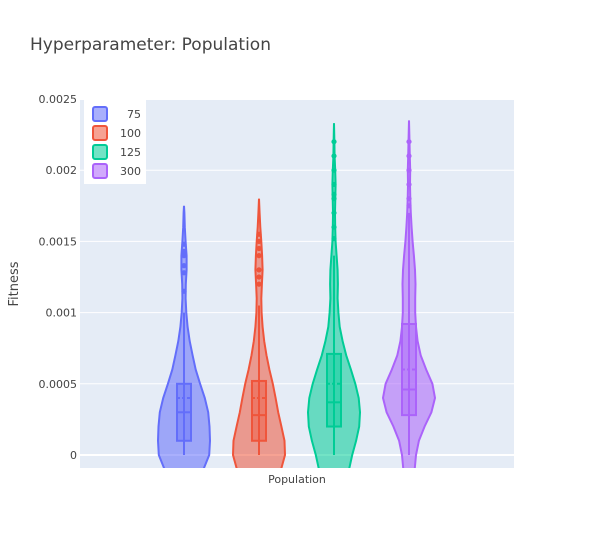 The width and height of the screenshot is (594, 550). What do you see at coordinates (14, 283) in the screenshot?
I see `y-axis-title: Fitness` at bounding box center [14, 283].